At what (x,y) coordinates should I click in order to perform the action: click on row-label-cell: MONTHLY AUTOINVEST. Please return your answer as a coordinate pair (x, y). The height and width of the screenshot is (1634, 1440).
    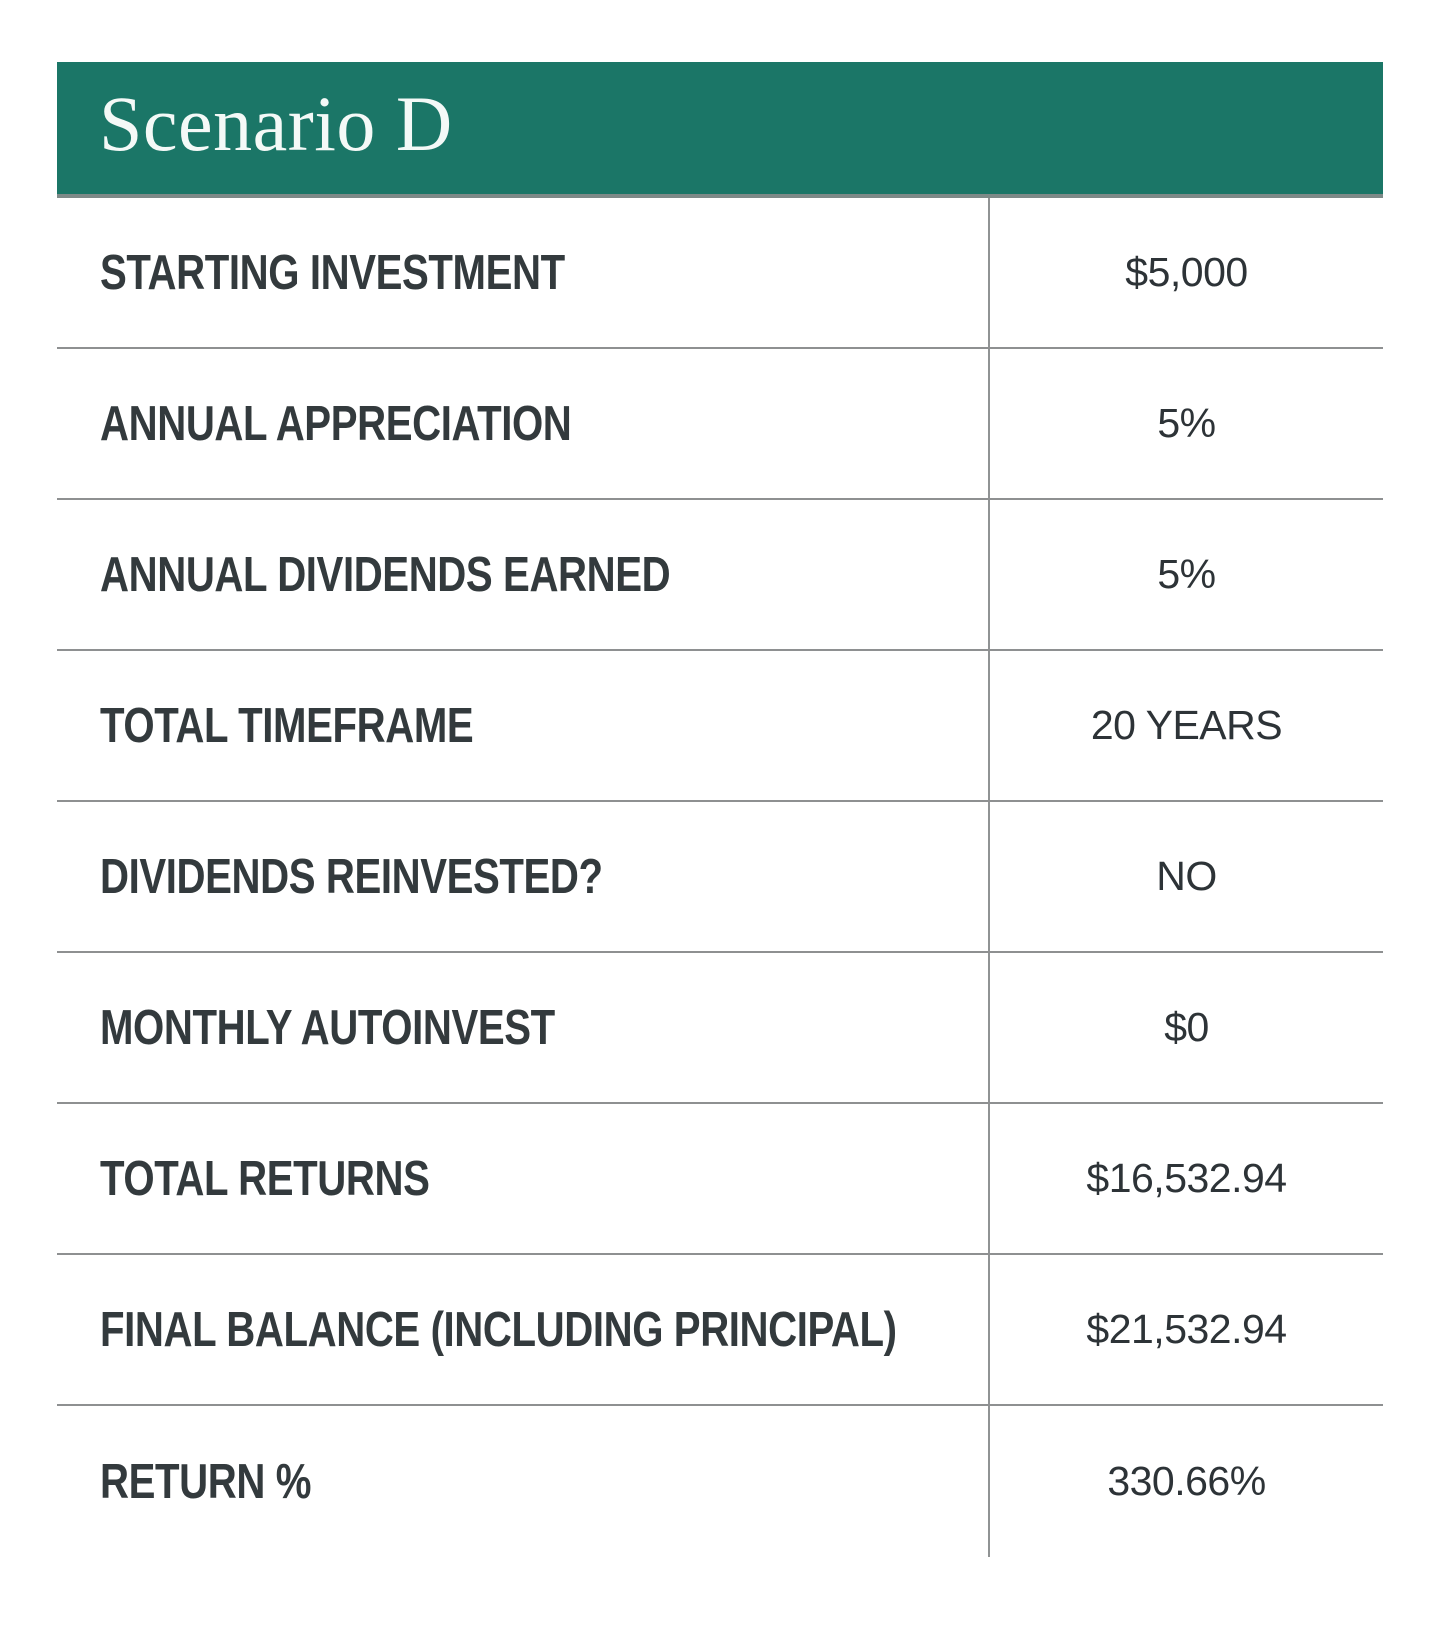
    Looking at the image, I should click on (523, 1027).